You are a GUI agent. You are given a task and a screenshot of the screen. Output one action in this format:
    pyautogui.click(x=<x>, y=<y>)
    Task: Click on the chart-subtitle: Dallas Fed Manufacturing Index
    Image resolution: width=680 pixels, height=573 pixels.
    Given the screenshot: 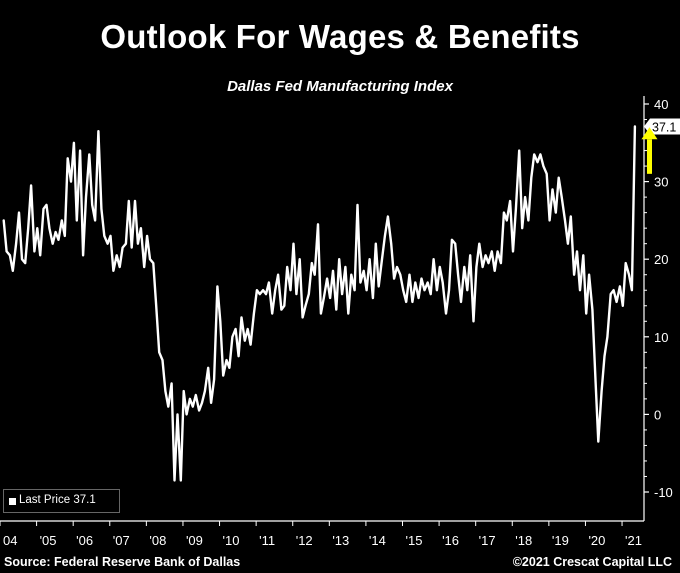 What is the action you would take?
    pyautogui.click(x=340, y=86)
    